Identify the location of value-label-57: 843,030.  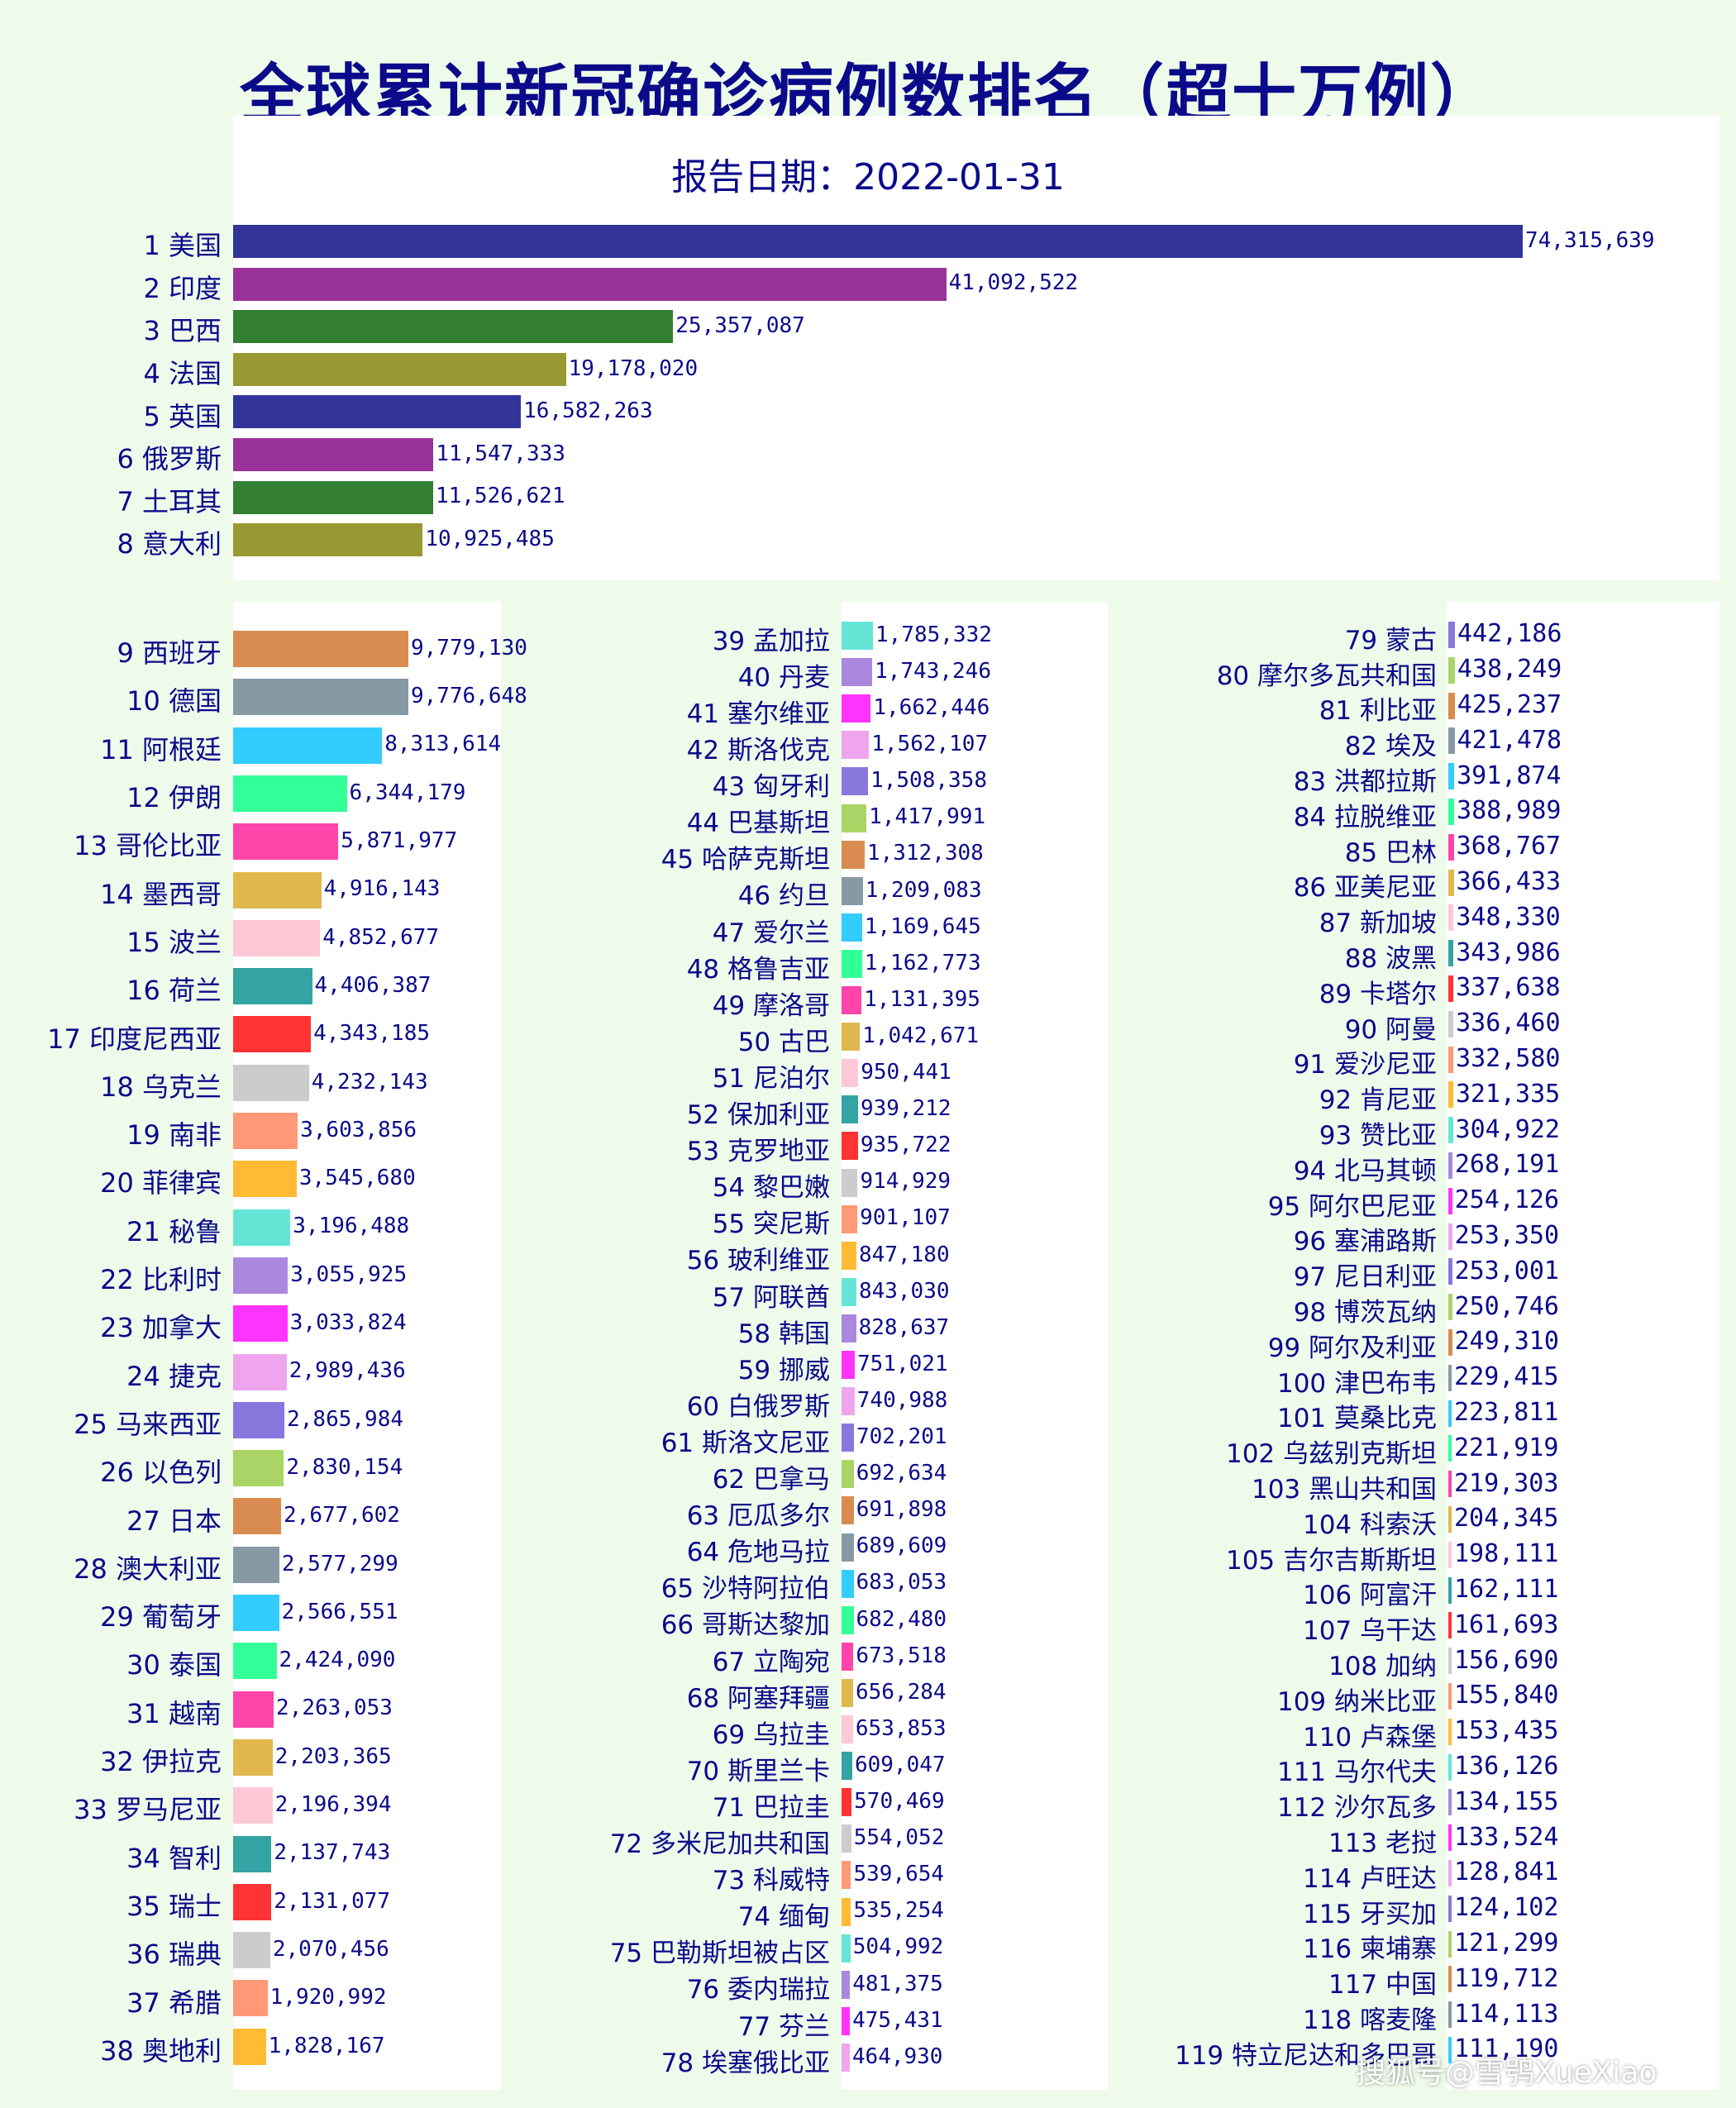
(904, 1291).